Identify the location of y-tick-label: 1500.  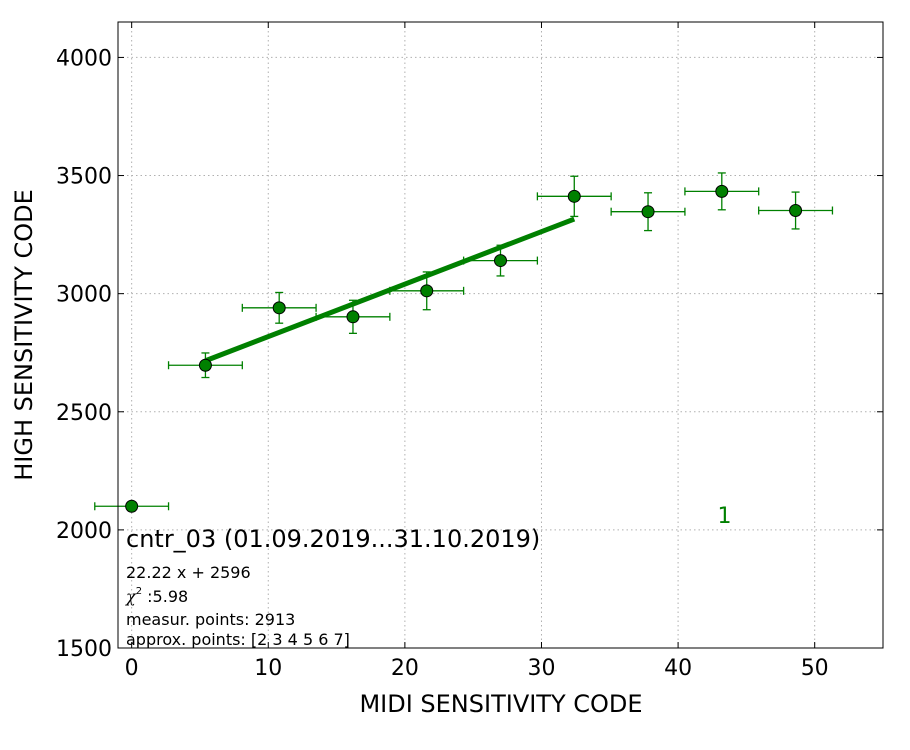
(84, 649).